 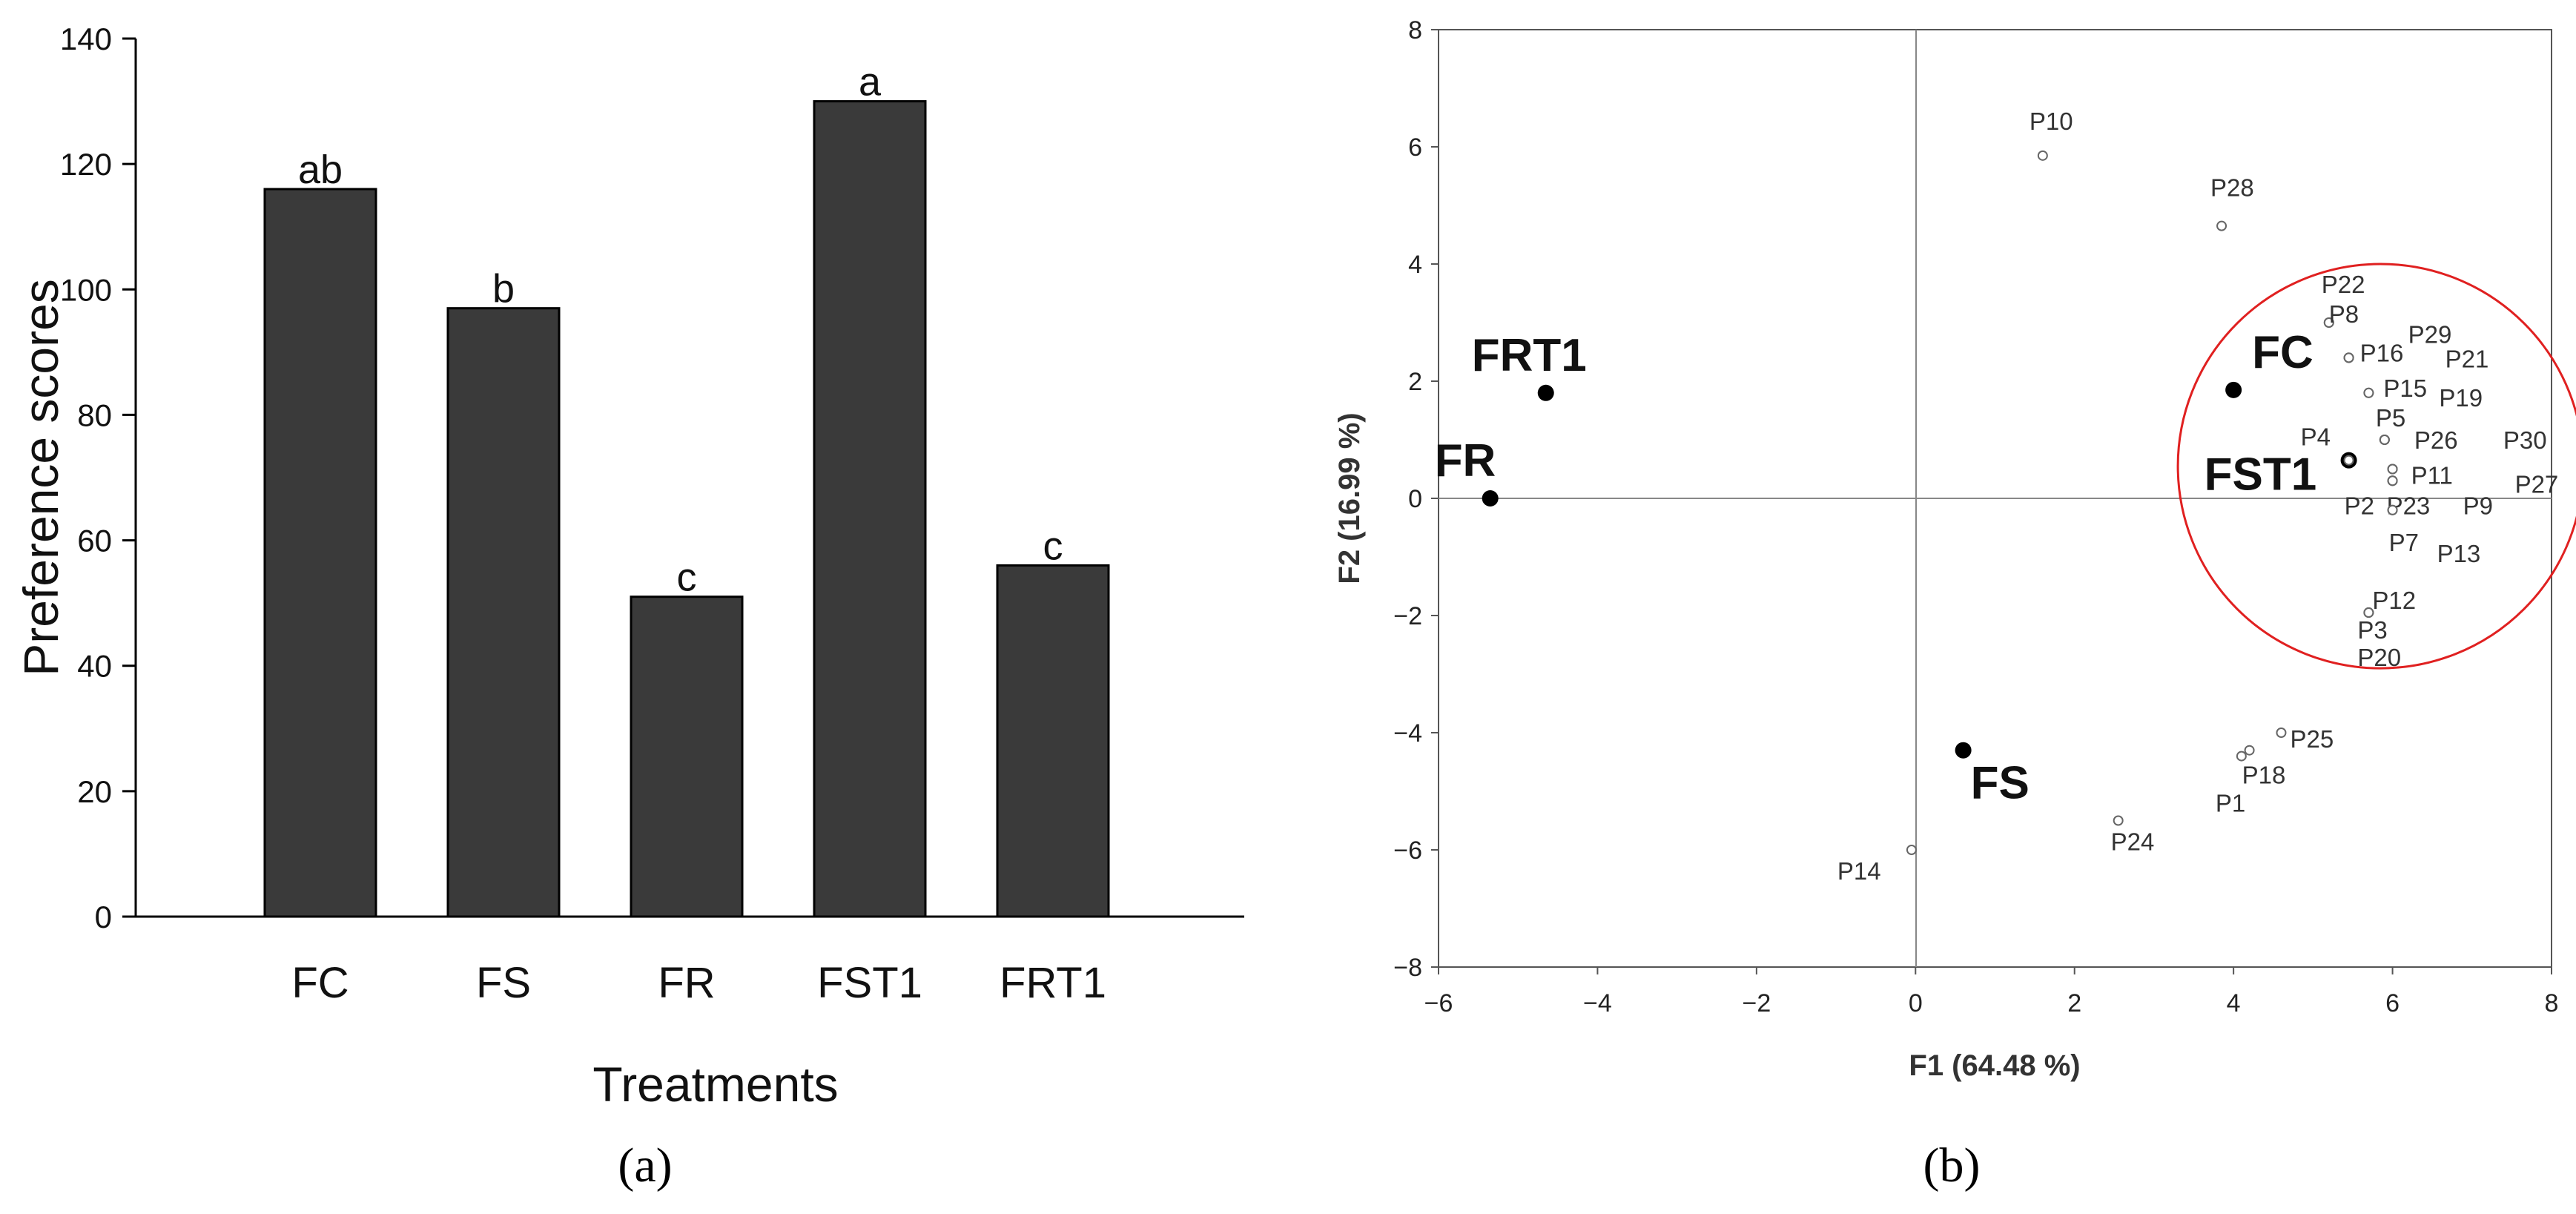 What do you see at coordinates (2000, 783) in the screenshot?
I see `treatment-label-fs: FS` at bounding box center [2000, 783].